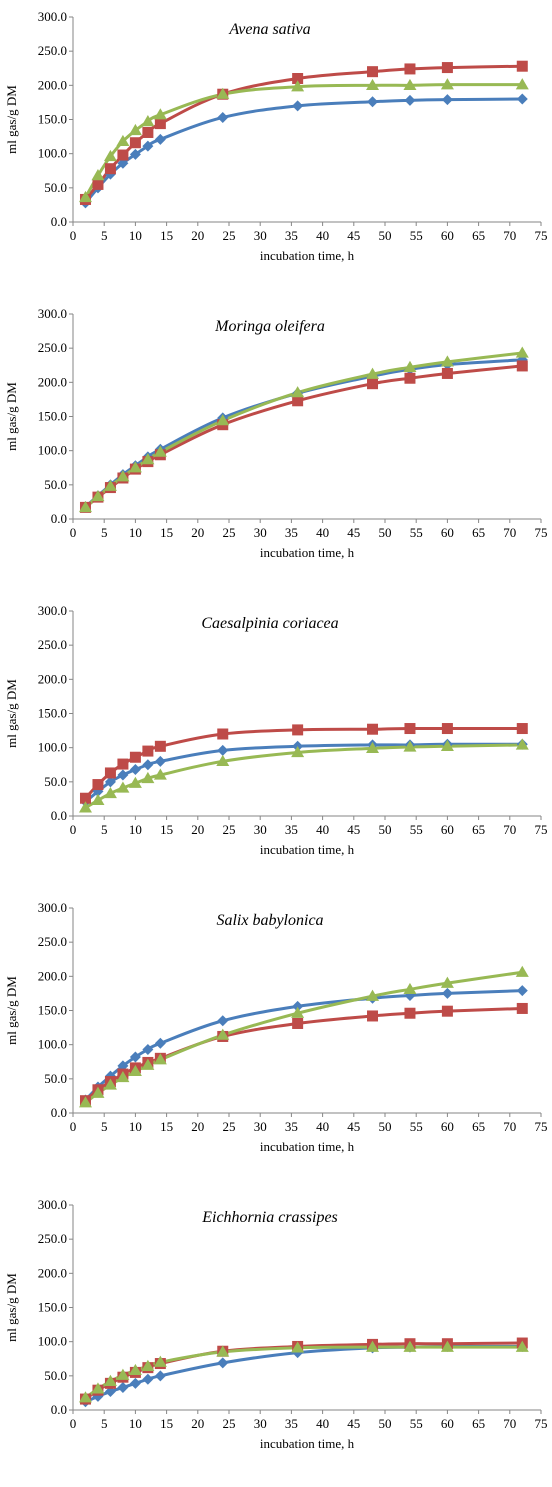 This screenshot has width=552, height=1487. What do you see at coordinates (52, 1238) in the screenshot?
I see `y-tick-label: 250.0` at bounding box center [52, 1238].